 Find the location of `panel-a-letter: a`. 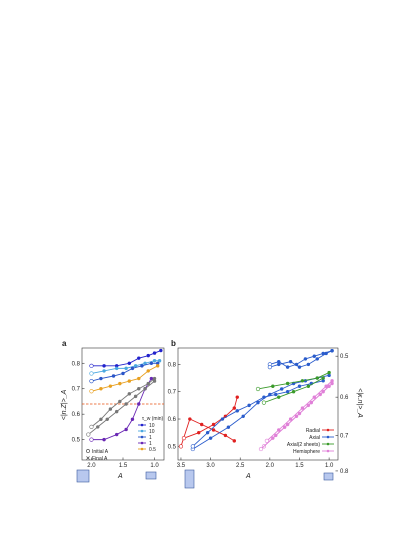

panel-a-letter: a is located at coordinates (64, 343).